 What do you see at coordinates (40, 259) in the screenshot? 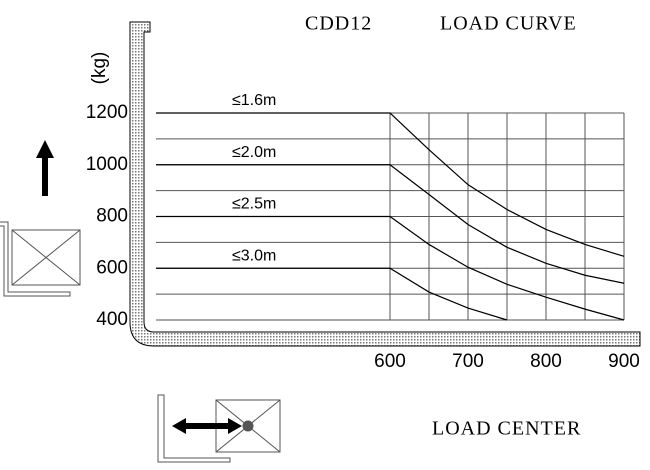
I see `forklift-icon` at bounding box center [40, 259].